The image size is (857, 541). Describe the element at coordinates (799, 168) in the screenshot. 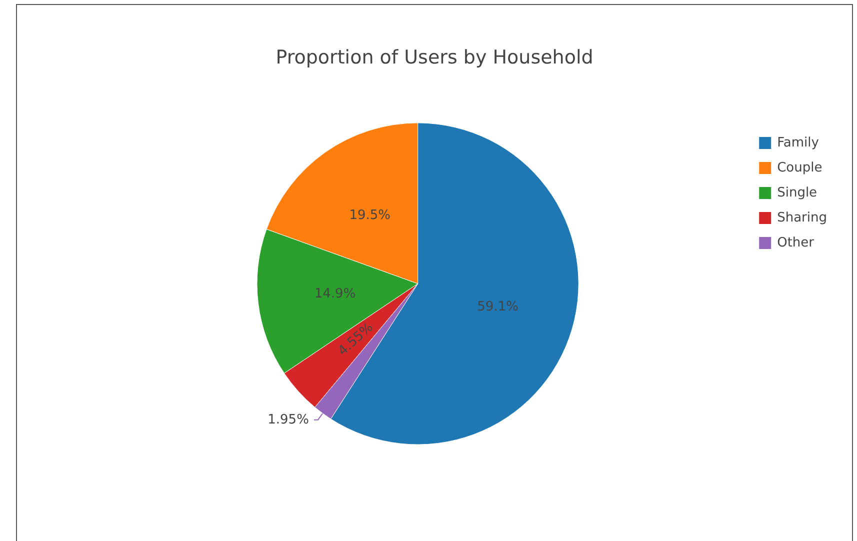

I see `legend-label: Couple` at that location.